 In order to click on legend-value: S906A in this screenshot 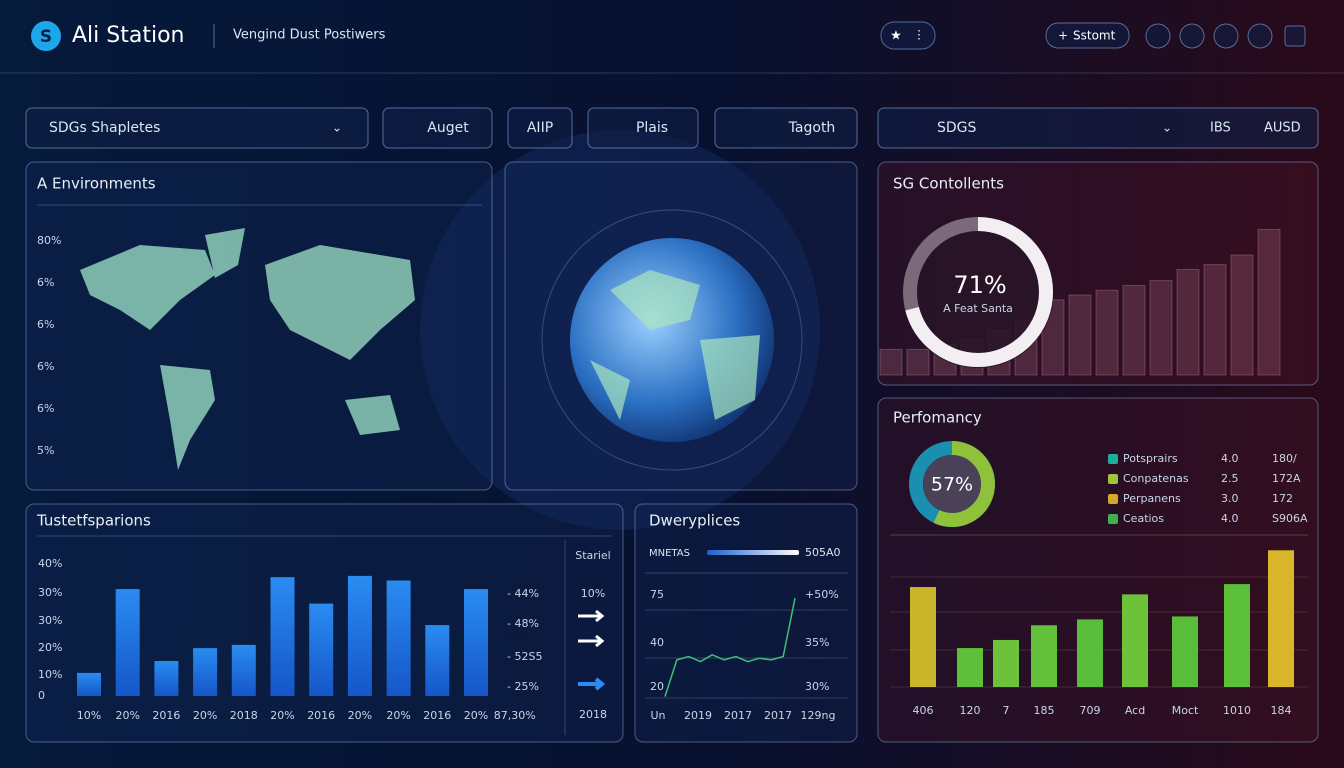, I will do `click(1290, 518)`.